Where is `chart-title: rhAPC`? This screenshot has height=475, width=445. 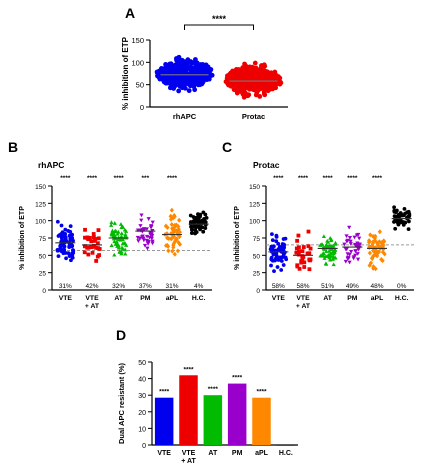
chart-title: rhAPC is located at coordinates (51, 165).